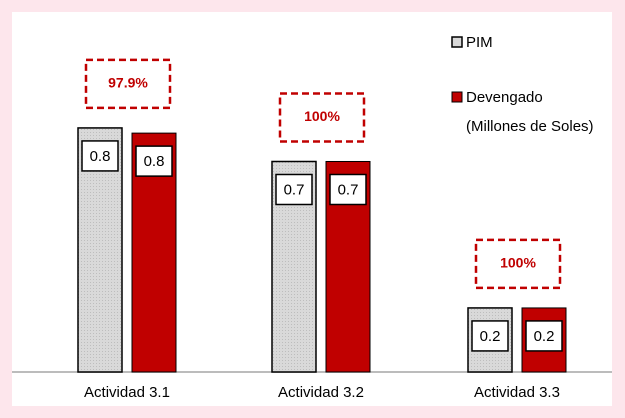 Image resolution: width=625 pixels, height=418 pixels. I want to click on x-tick-label: Actividad 3.1, so click(127, 392).